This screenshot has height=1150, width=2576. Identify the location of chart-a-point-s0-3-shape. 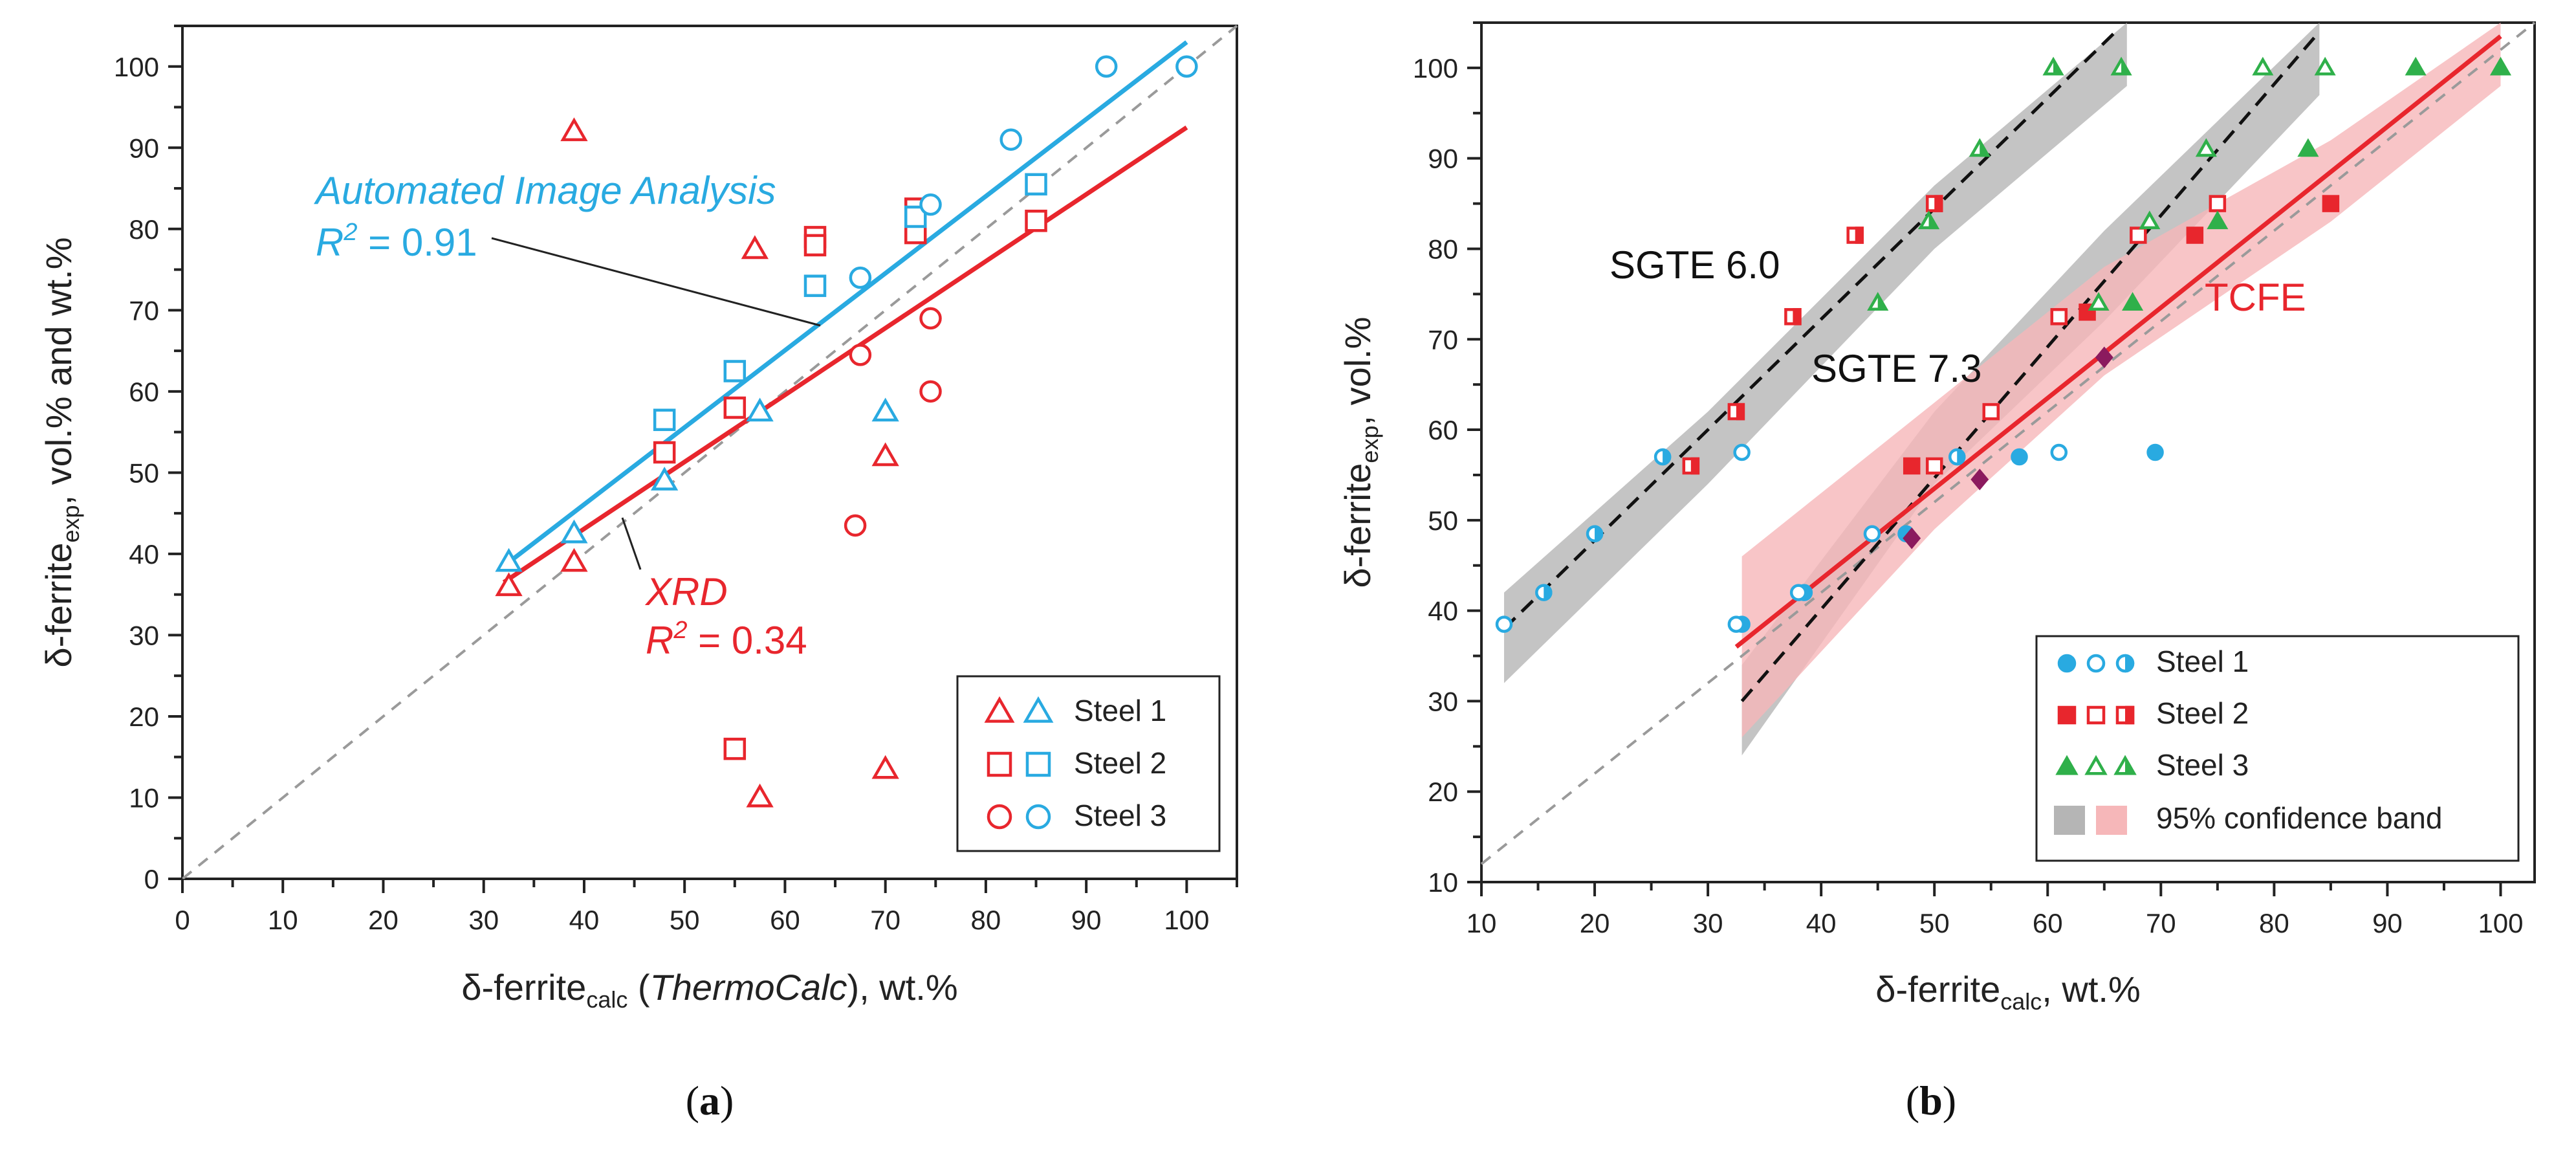
(760, 795).